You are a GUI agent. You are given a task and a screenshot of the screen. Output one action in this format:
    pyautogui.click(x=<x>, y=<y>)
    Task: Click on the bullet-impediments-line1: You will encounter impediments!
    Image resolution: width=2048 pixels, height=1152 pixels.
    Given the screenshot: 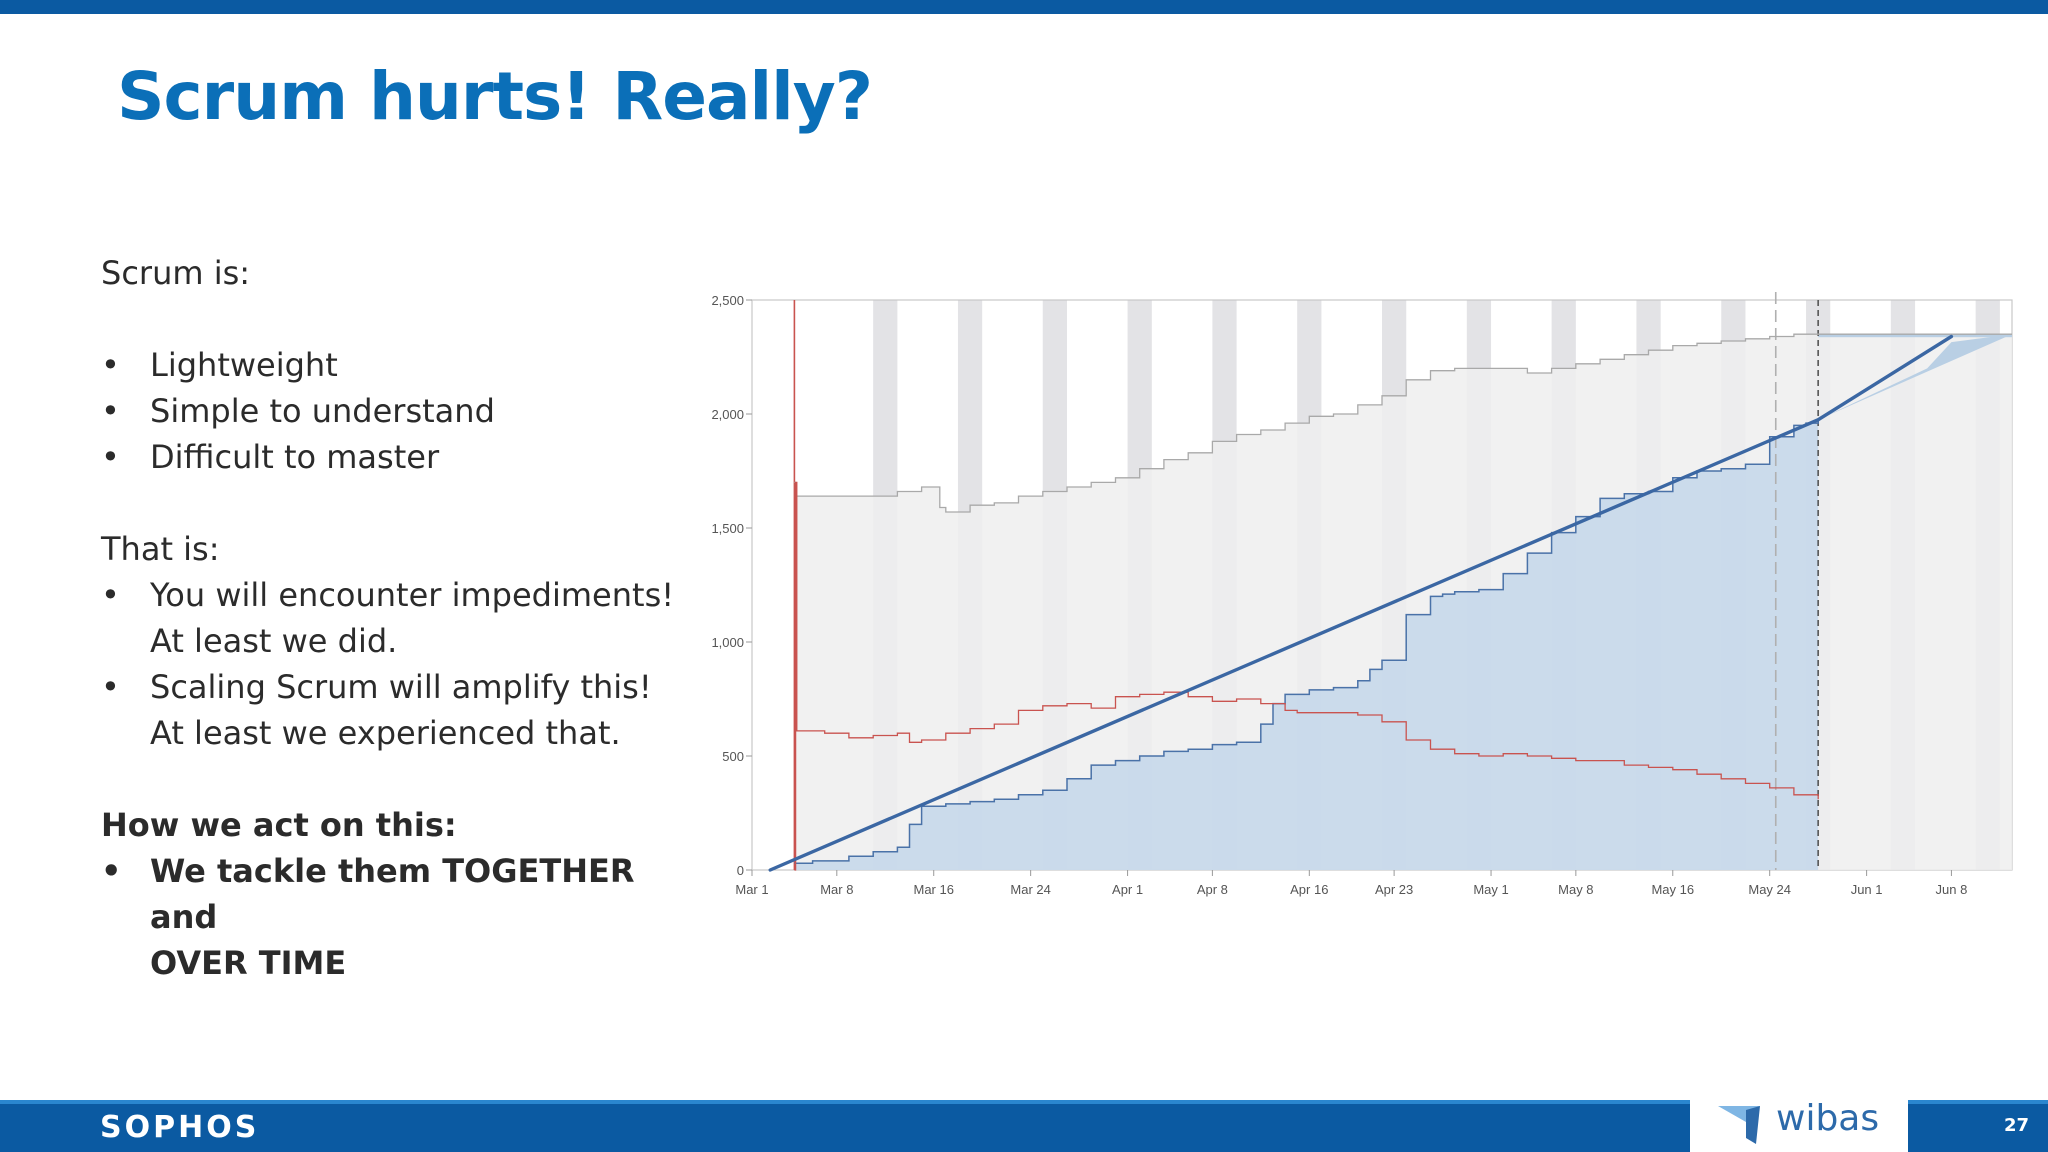 What is the action you would take?
    pyautogui.click(x=412, y=595)
    